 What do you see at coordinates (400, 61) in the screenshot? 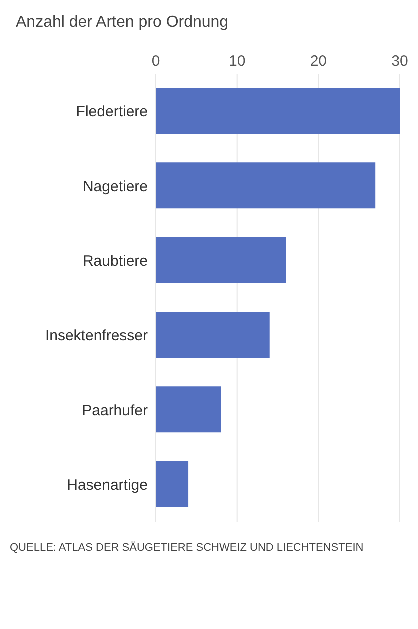
I see `x-tick-label: 30` at bounding box center [400, 61].